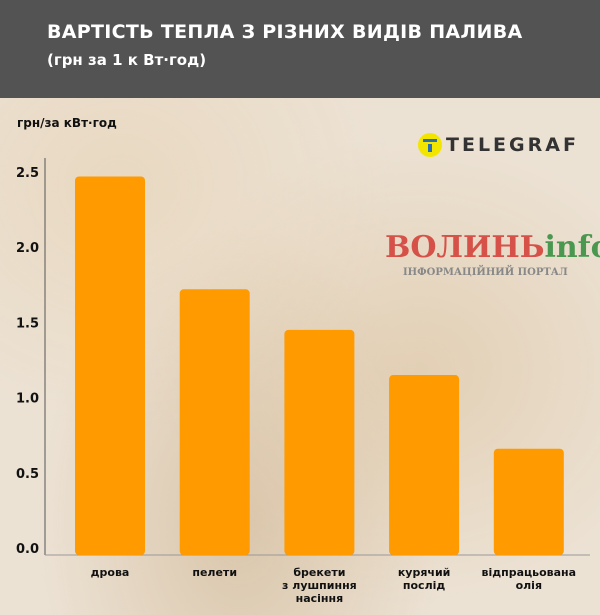 This screenshot has width=600, height=615. Describe the element at coordinates (320, 598) in the screenshot. I see `x-tick-label: насіння` at that location.